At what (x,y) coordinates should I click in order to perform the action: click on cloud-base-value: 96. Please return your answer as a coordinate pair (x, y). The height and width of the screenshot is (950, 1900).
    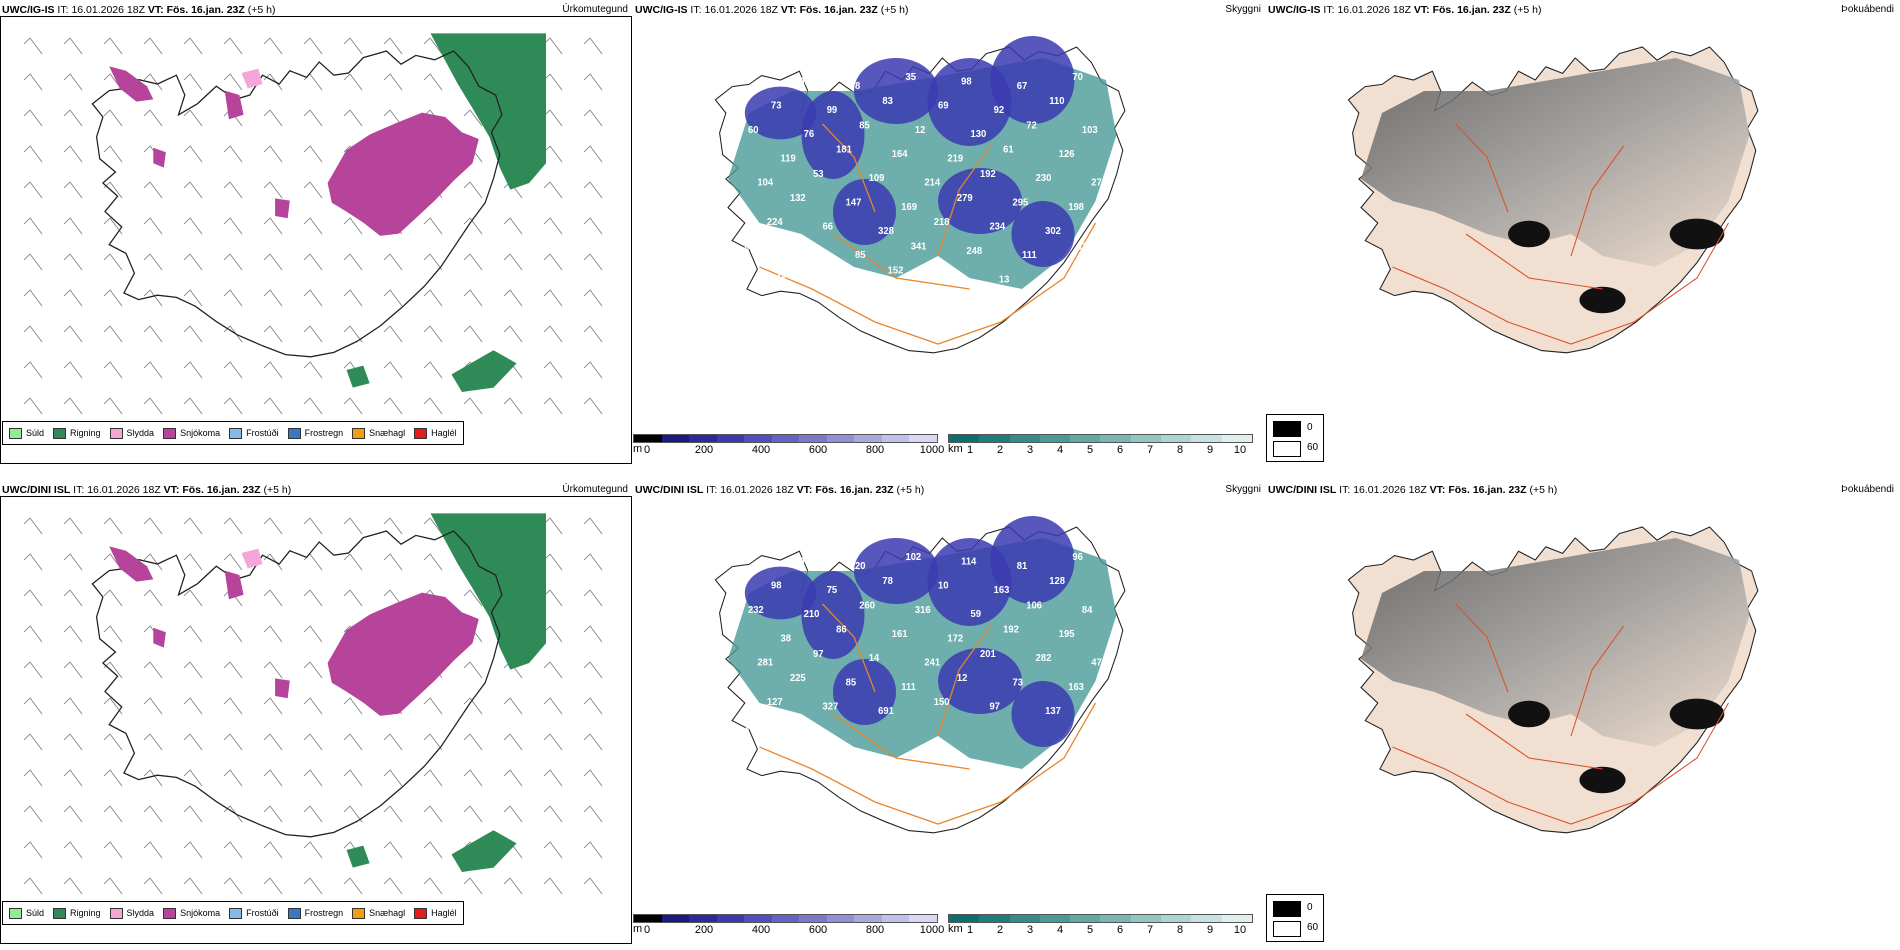
    Looking at the image, I should click on (1077, 557).